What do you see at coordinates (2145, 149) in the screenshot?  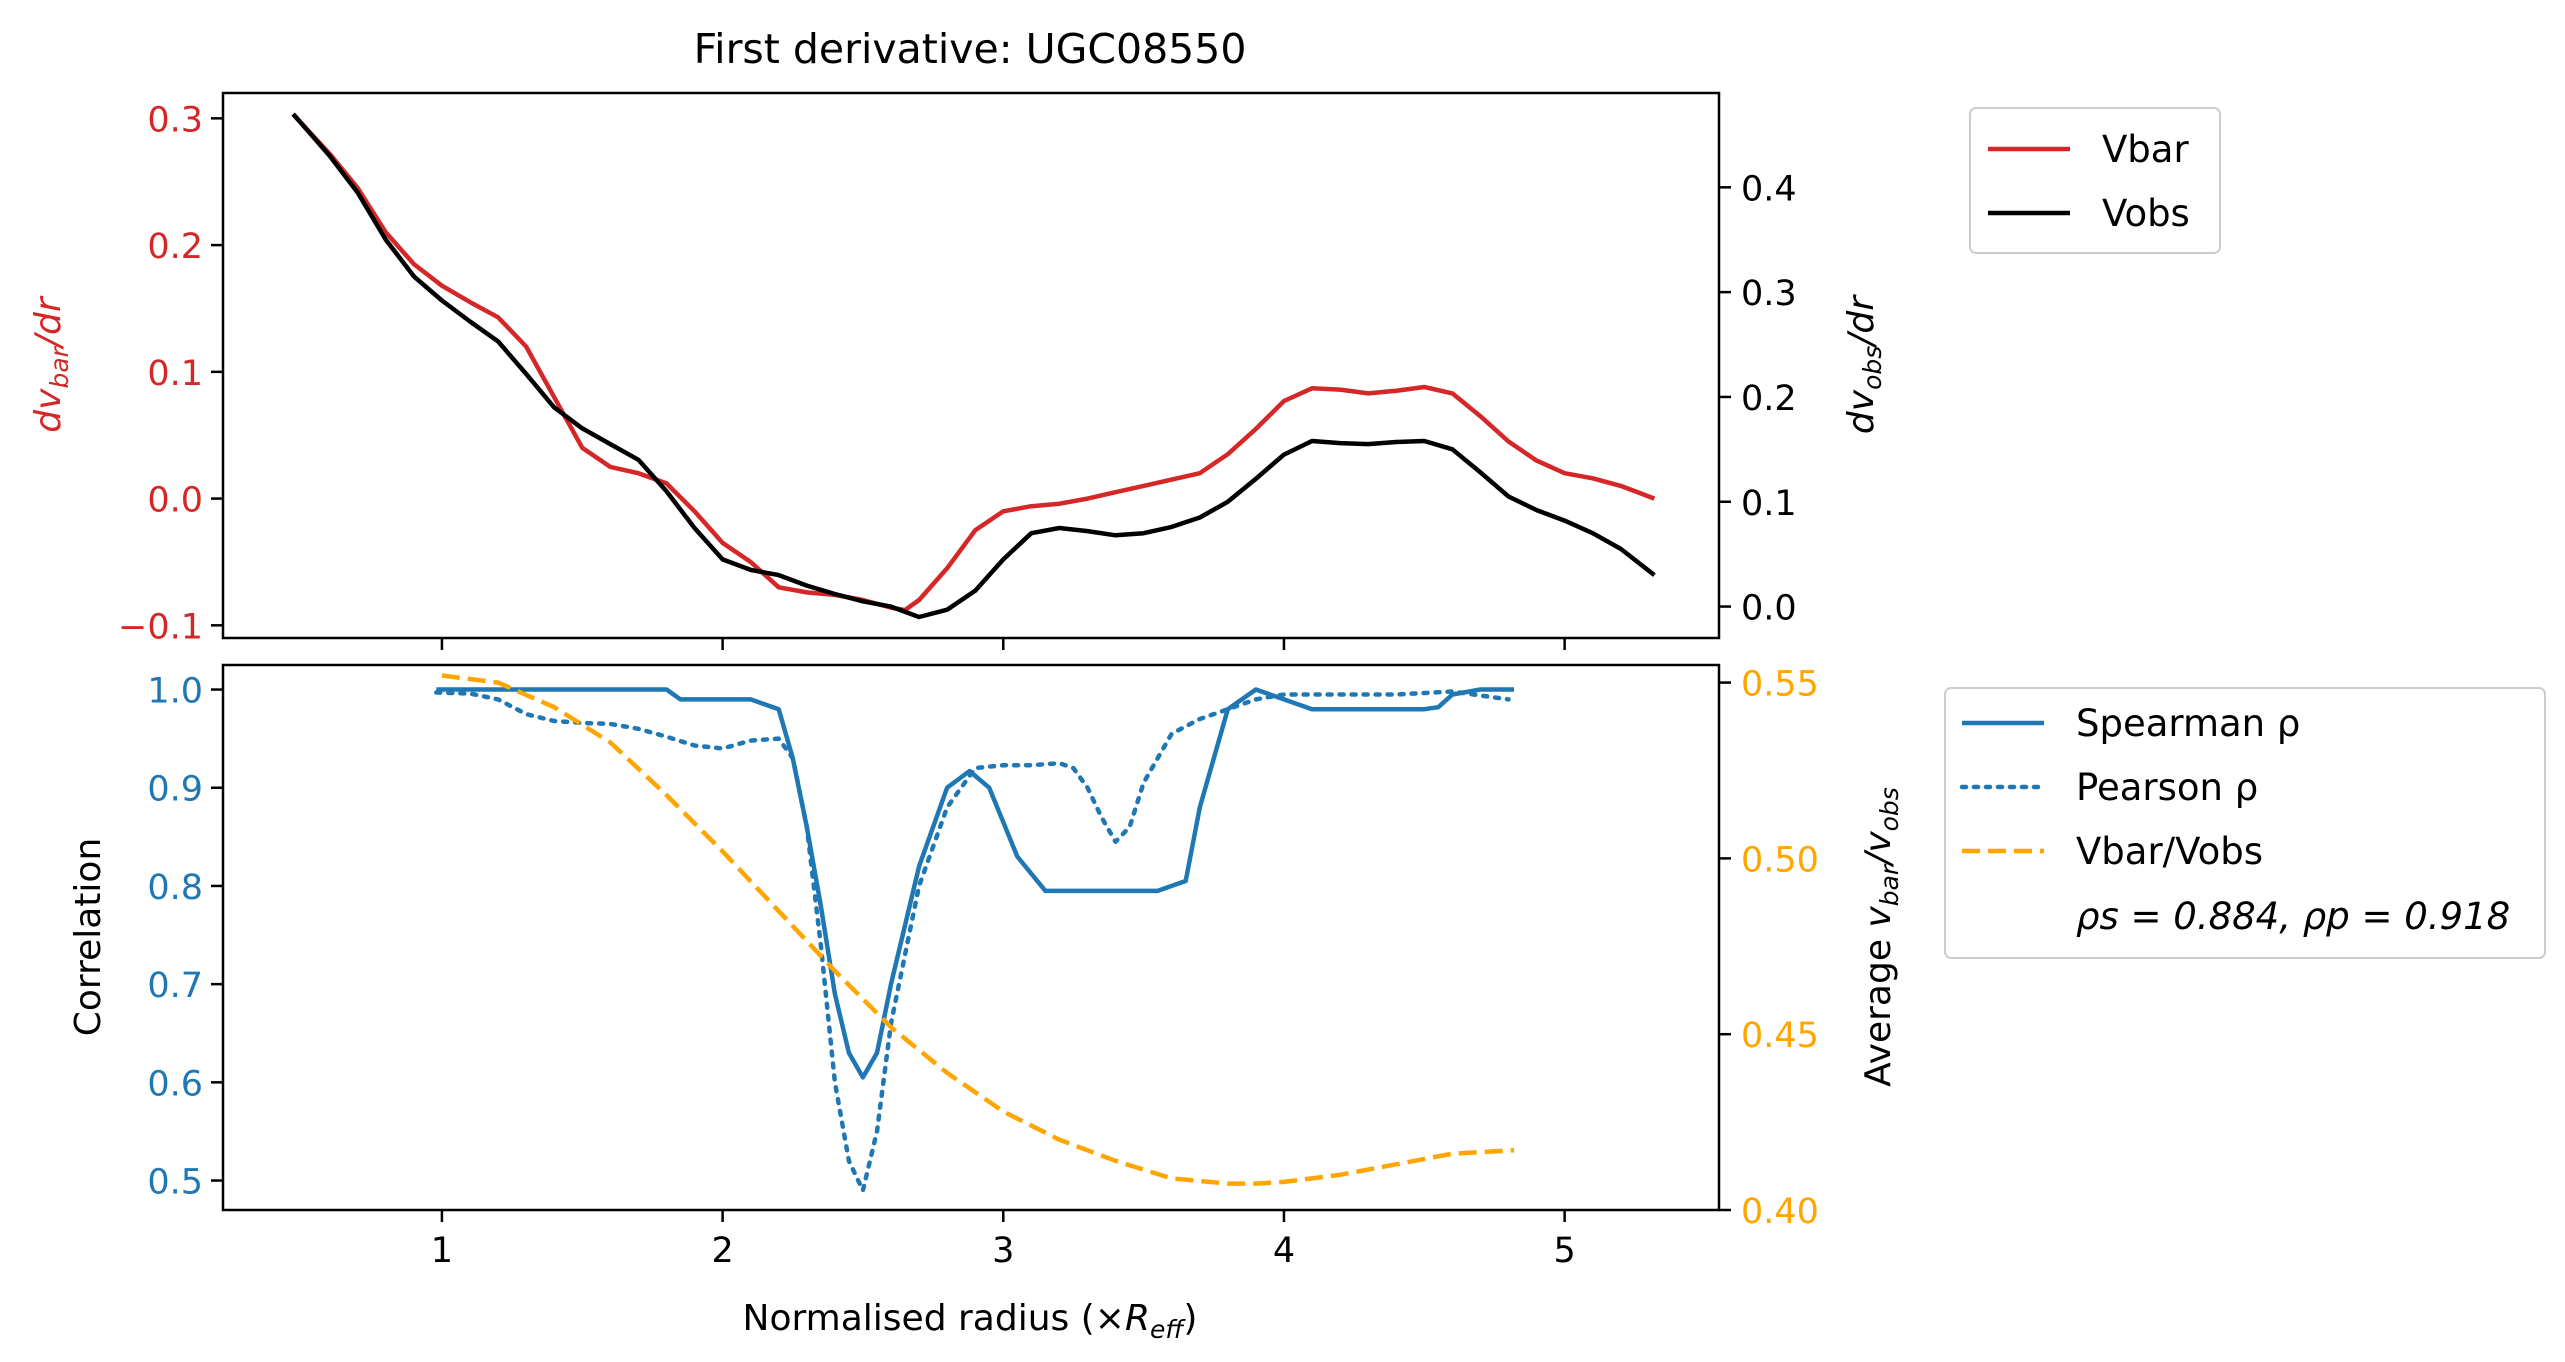 I see `legend-label-vbar: Vbar` at bounding box center [2145, 149].